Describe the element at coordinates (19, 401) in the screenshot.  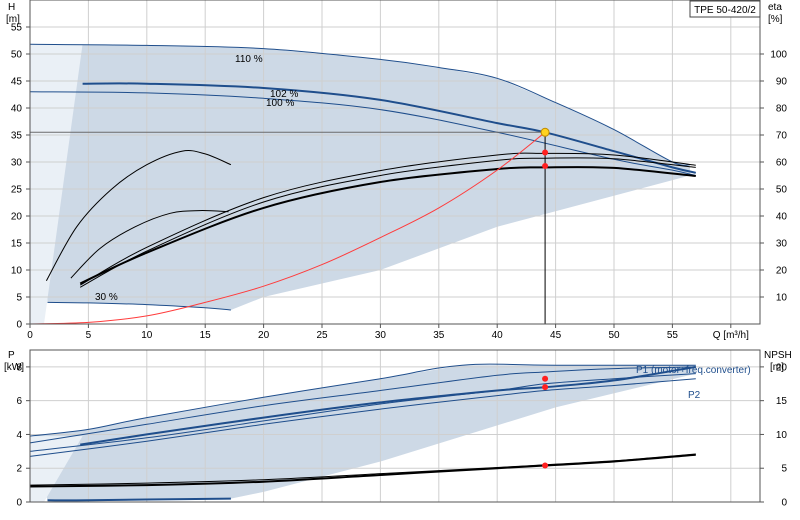
I see `bottom-left-tick-label: 6` at that location.